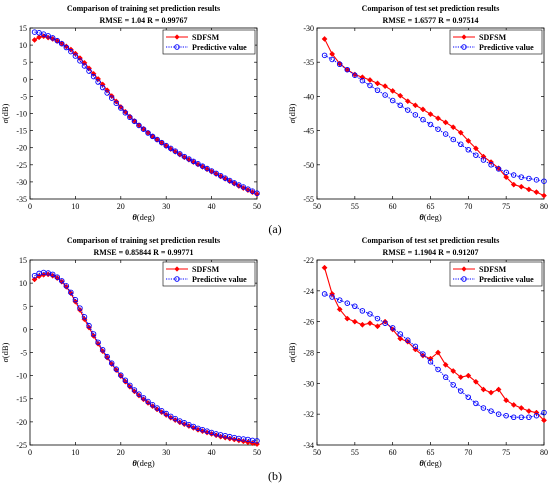  What do you see at coordinates (143, 252) in the screenshot?
I see `chart-subtitle: RMSE = 0.85844 R = 0.99771` at bounding box center [143, 252].